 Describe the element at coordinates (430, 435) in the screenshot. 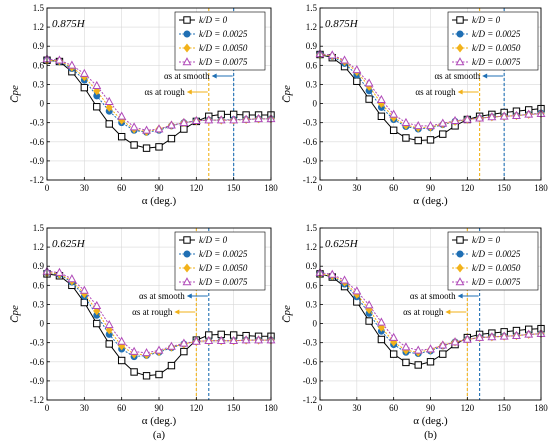

I see `panel-caption: (b)` at that location.